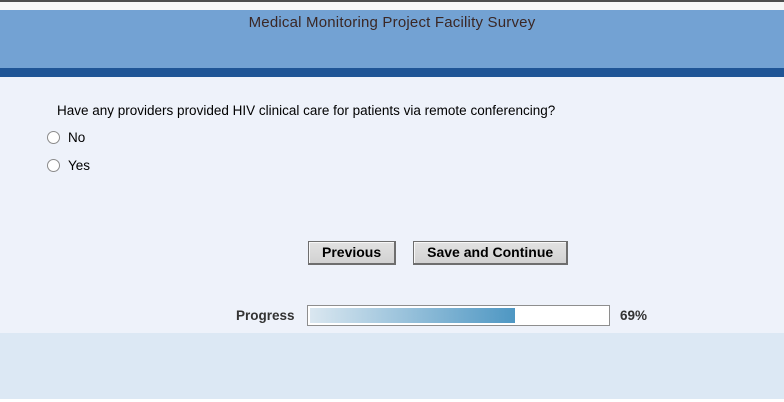 This screenshot has width=784, height=402. Describe the element at coordinates (79, 165) in the screenshot. I see `radio-yes-label: Yes` at that location.